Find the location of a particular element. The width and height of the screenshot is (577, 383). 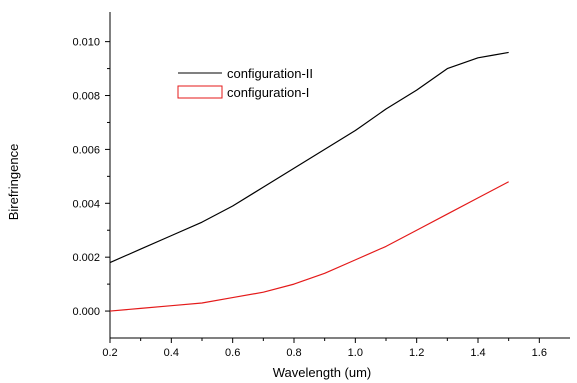

y-axis-title: Birefringence is located at coordinates (13, 182).